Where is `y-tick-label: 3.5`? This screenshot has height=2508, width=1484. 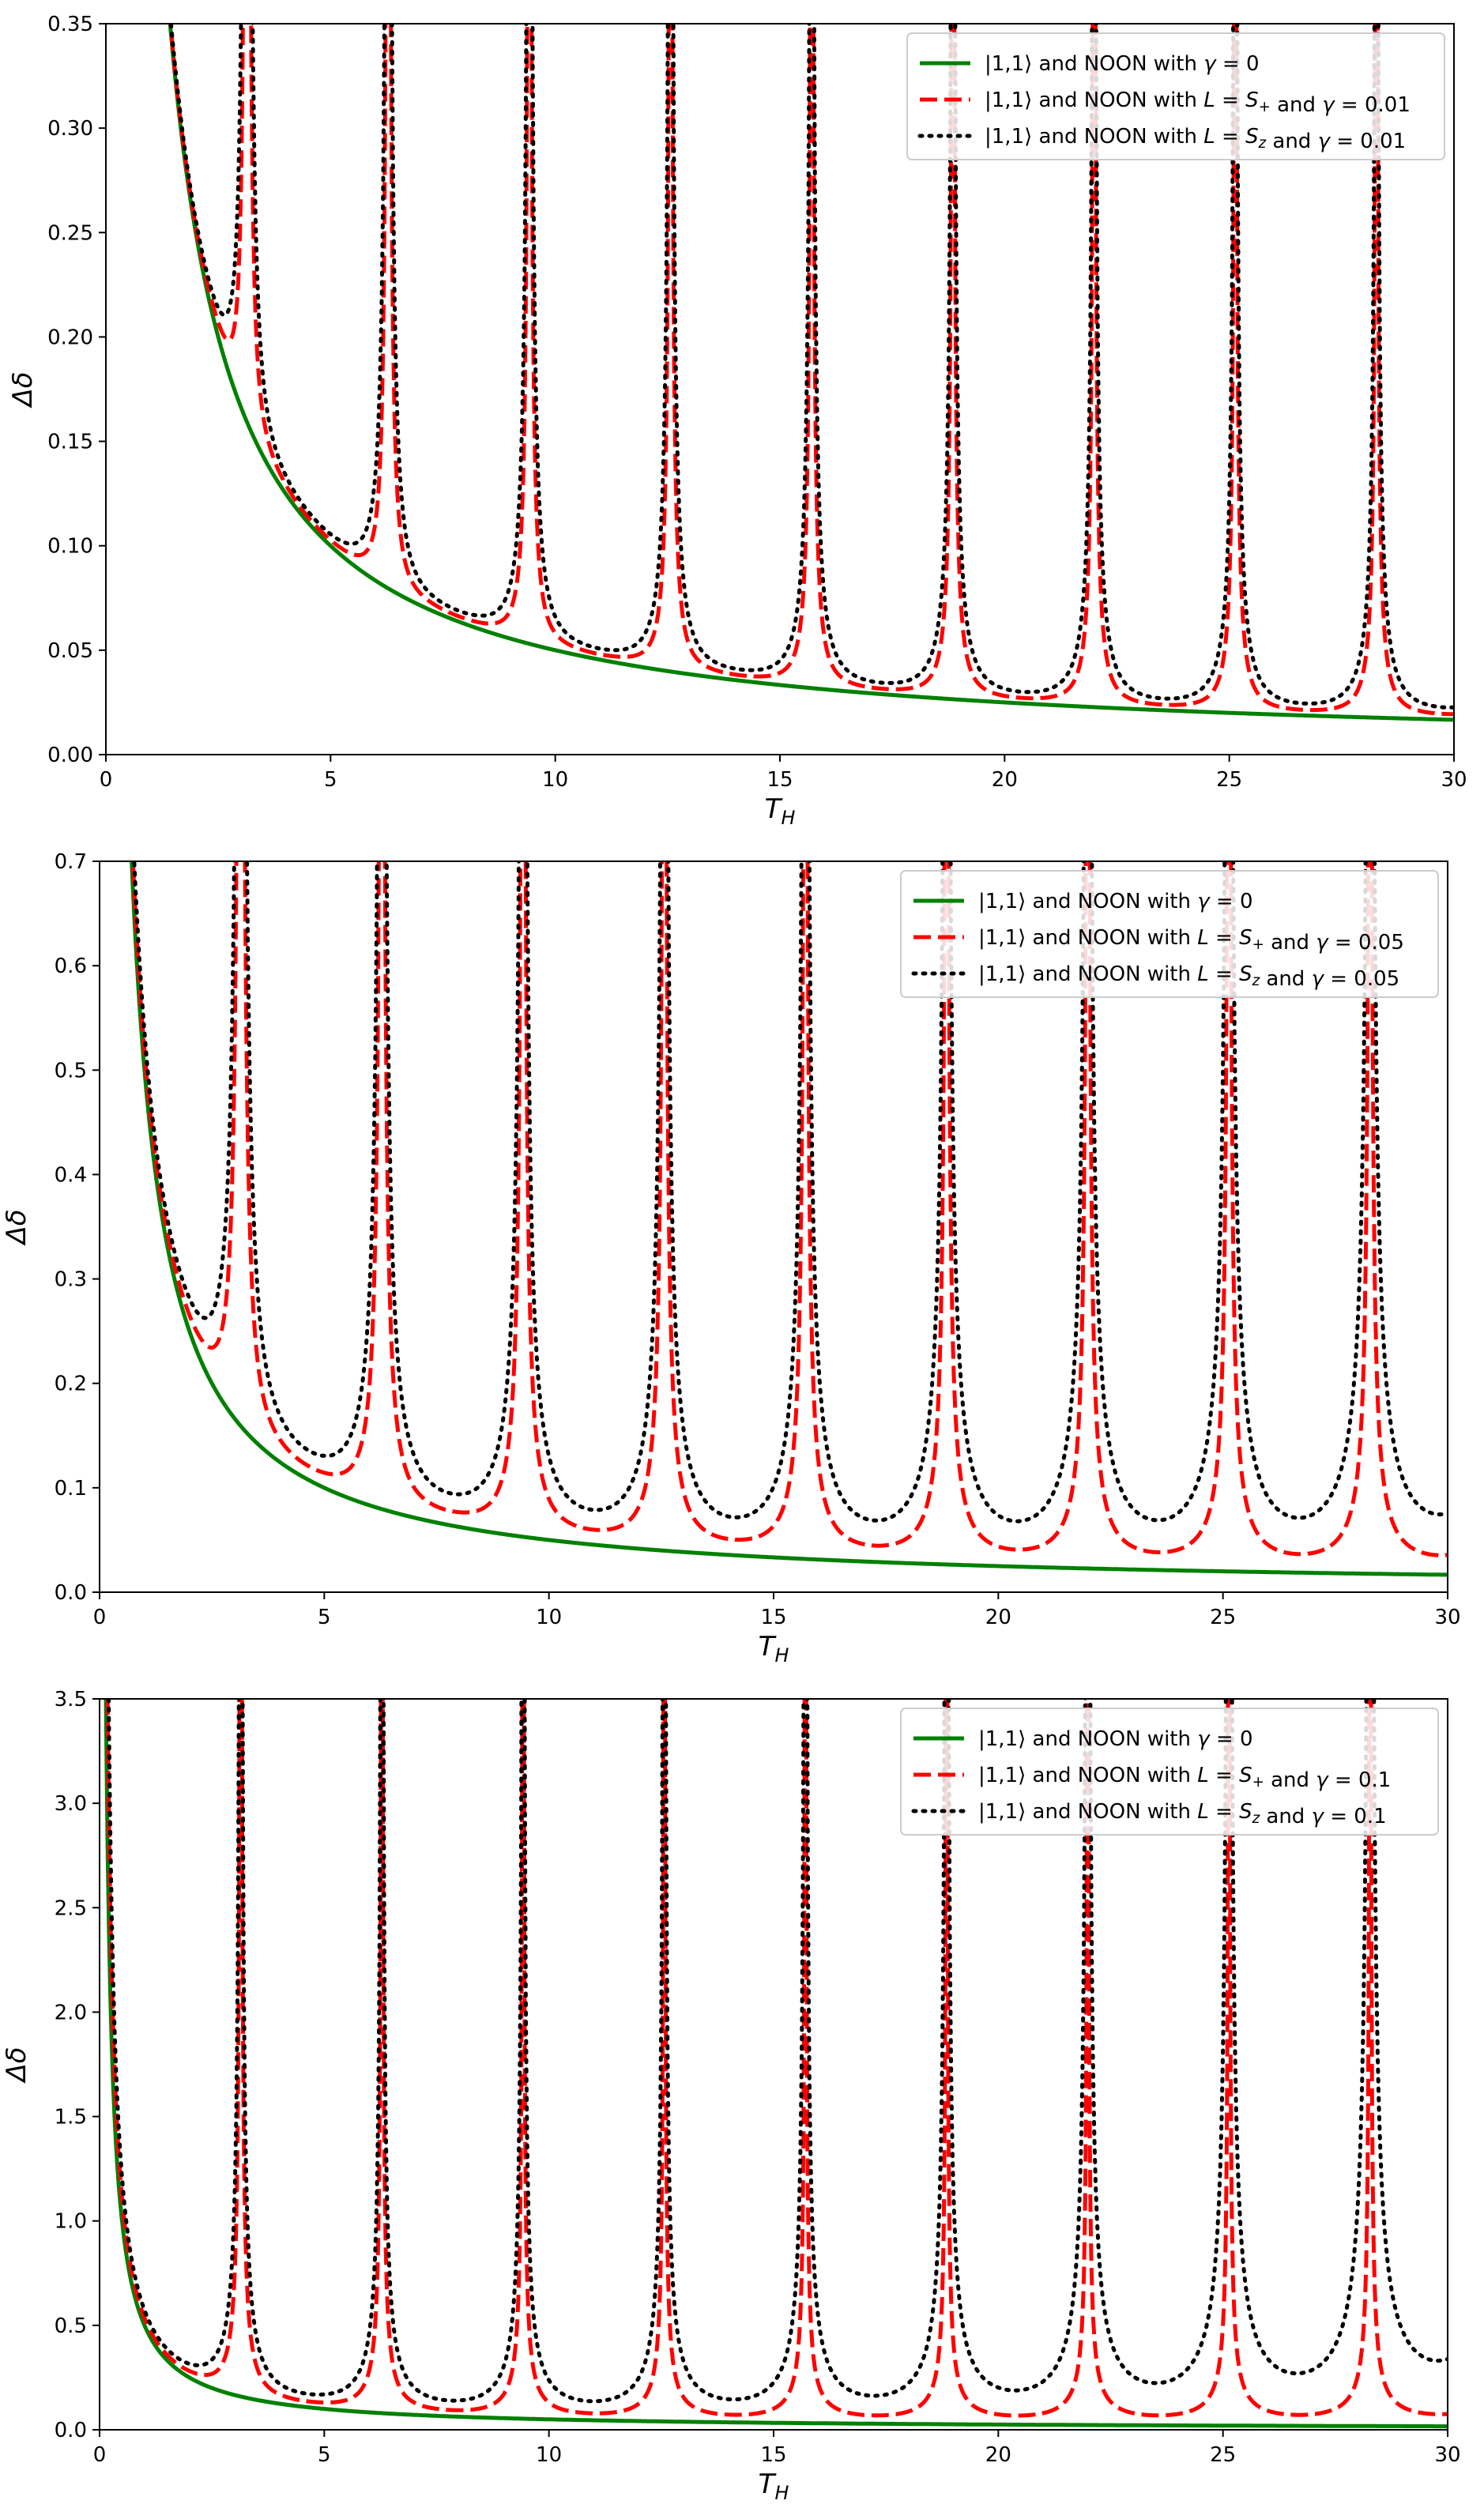 y-tick-label: 3.5 is located at coordinates (71, 1700).